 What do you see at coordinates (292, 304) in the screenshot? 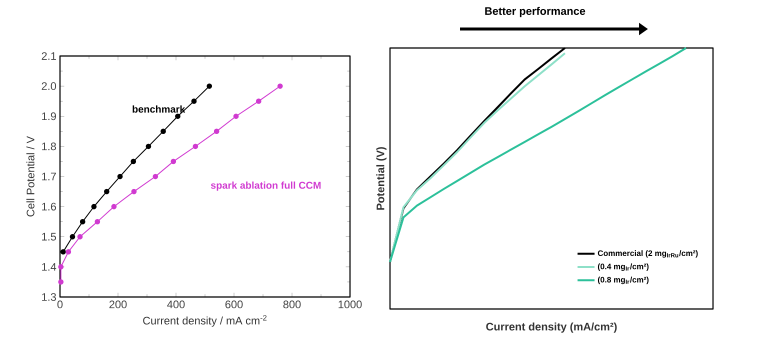
I see `x-tick-label: 800` at bounding box center [292, 304].